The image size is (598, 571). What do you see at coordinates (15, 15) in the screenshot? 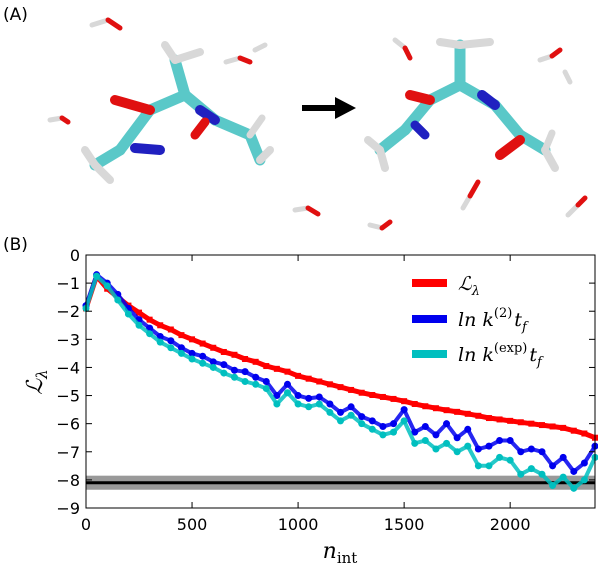
I see `panel-a-label: (A)` at bounding box center [15, 15].